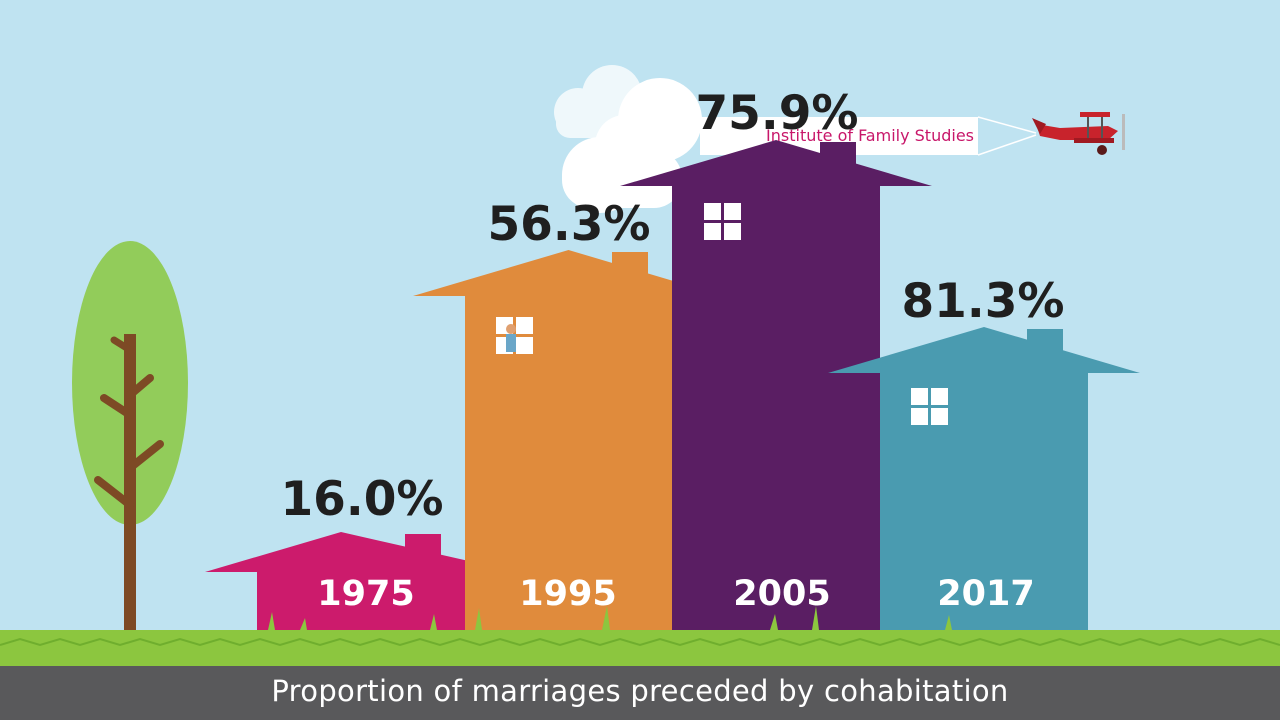 The image size is (1280, 720). I want to click on house-bar-1975, so click(361, 581).